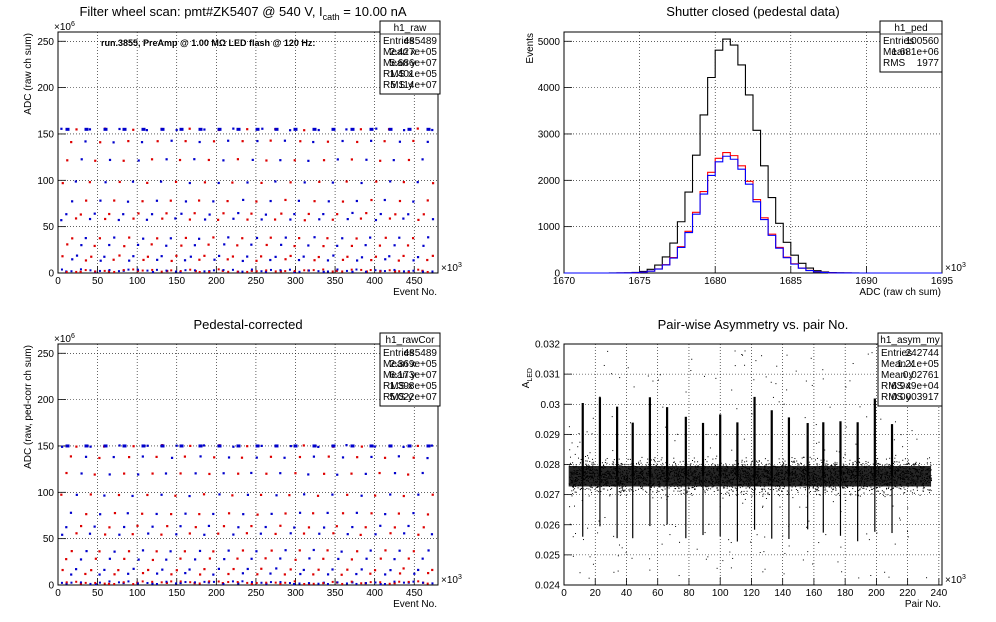  What do you see at coordinates (549, 134) in the screenshot?
I see `y-tick-label: 3000` at bounding box center [549, 134].